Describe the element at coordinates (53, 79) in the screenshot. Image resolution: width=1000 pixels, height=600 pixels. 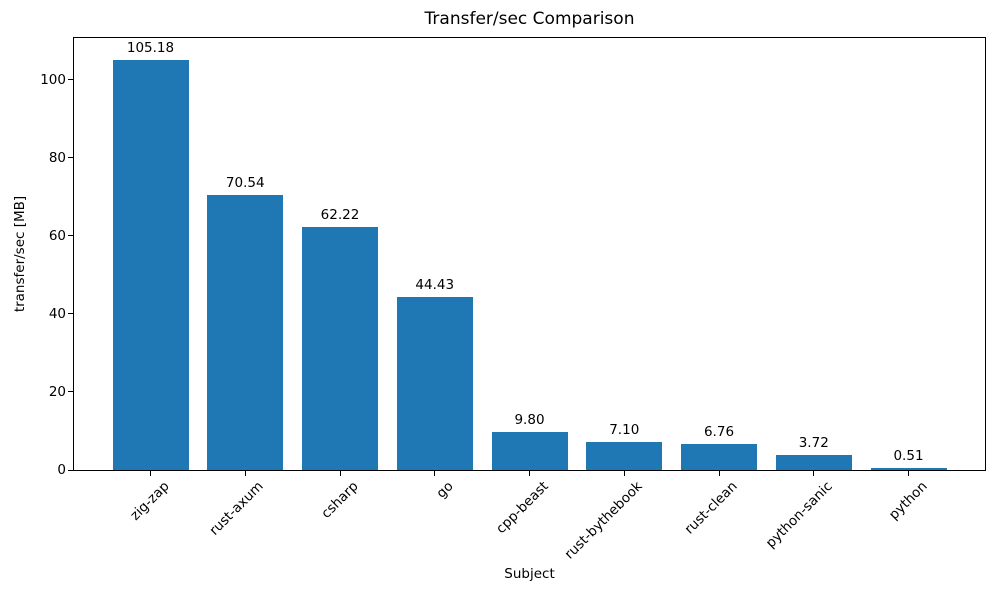
I see `y-tick-label: 100` at that location.